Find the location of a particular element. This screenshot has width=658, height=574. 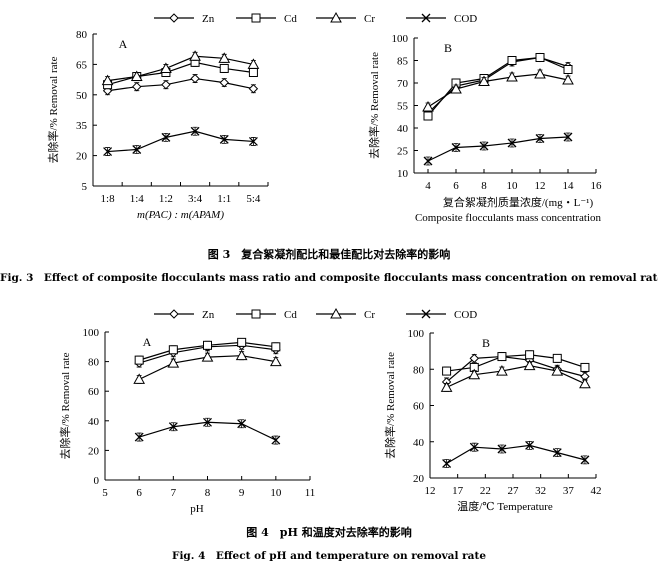

fig4A-xtick-label-6: 11 is located at coordinates (310, 493).